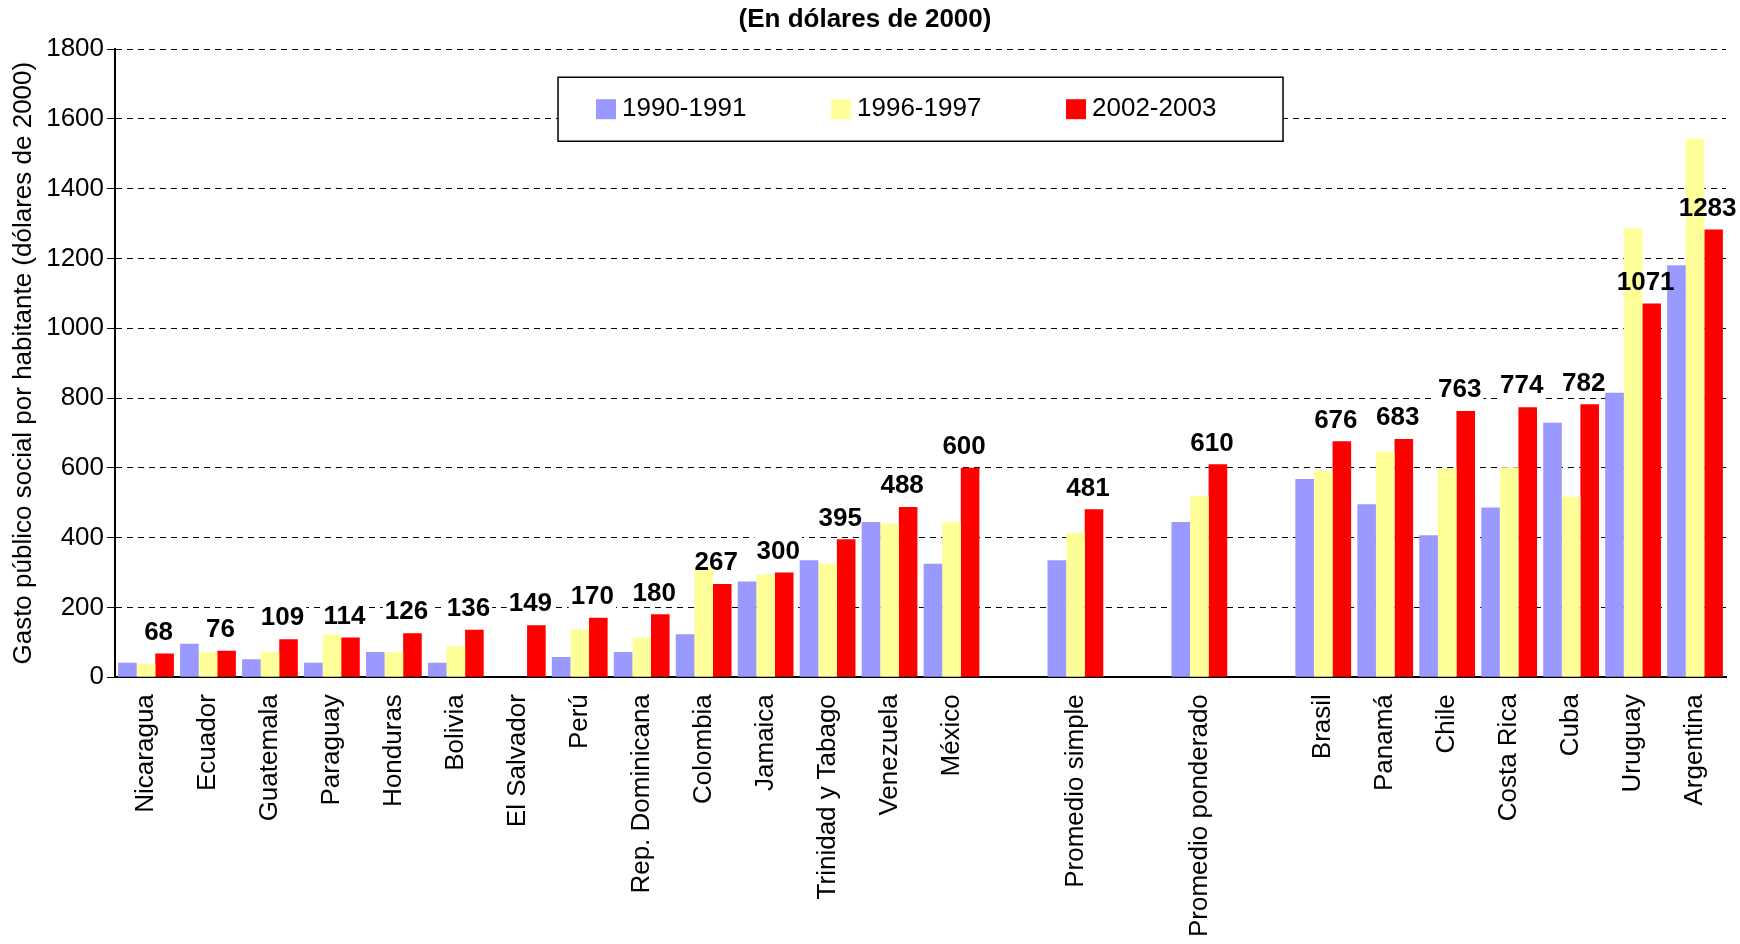 The image size is (1740, 944). What do you see at coordinates (1507, 757) in the screenshot?
I see `x-tick-label: Costa Rica` at bounding box center [1507, 757].